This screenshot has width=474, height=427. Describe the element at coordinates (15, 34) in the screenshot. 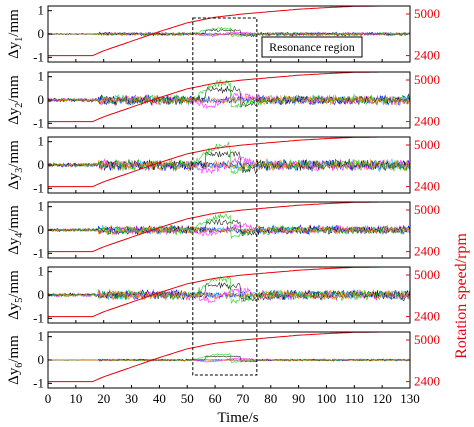

I see `panel-ylabel: Δy1/mm` at that location.